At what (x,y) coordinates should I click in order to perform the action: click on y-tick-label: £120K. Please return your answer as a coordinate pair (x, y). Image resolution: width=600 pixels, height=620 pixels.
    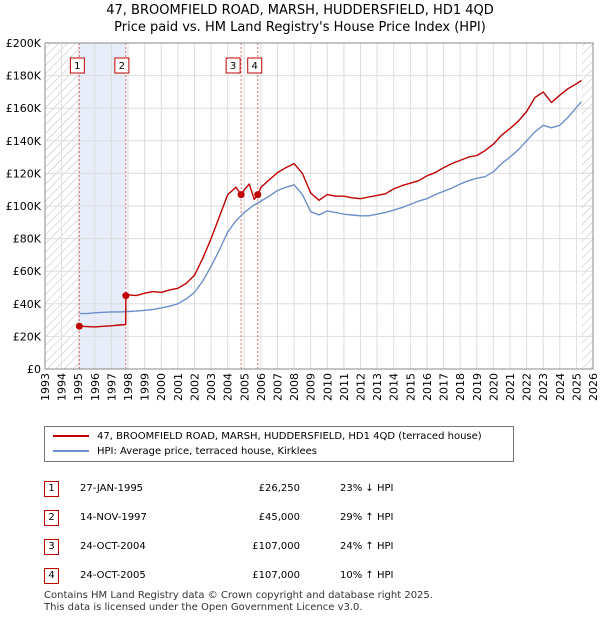
    Looking at the image, I should click on (24, 173).